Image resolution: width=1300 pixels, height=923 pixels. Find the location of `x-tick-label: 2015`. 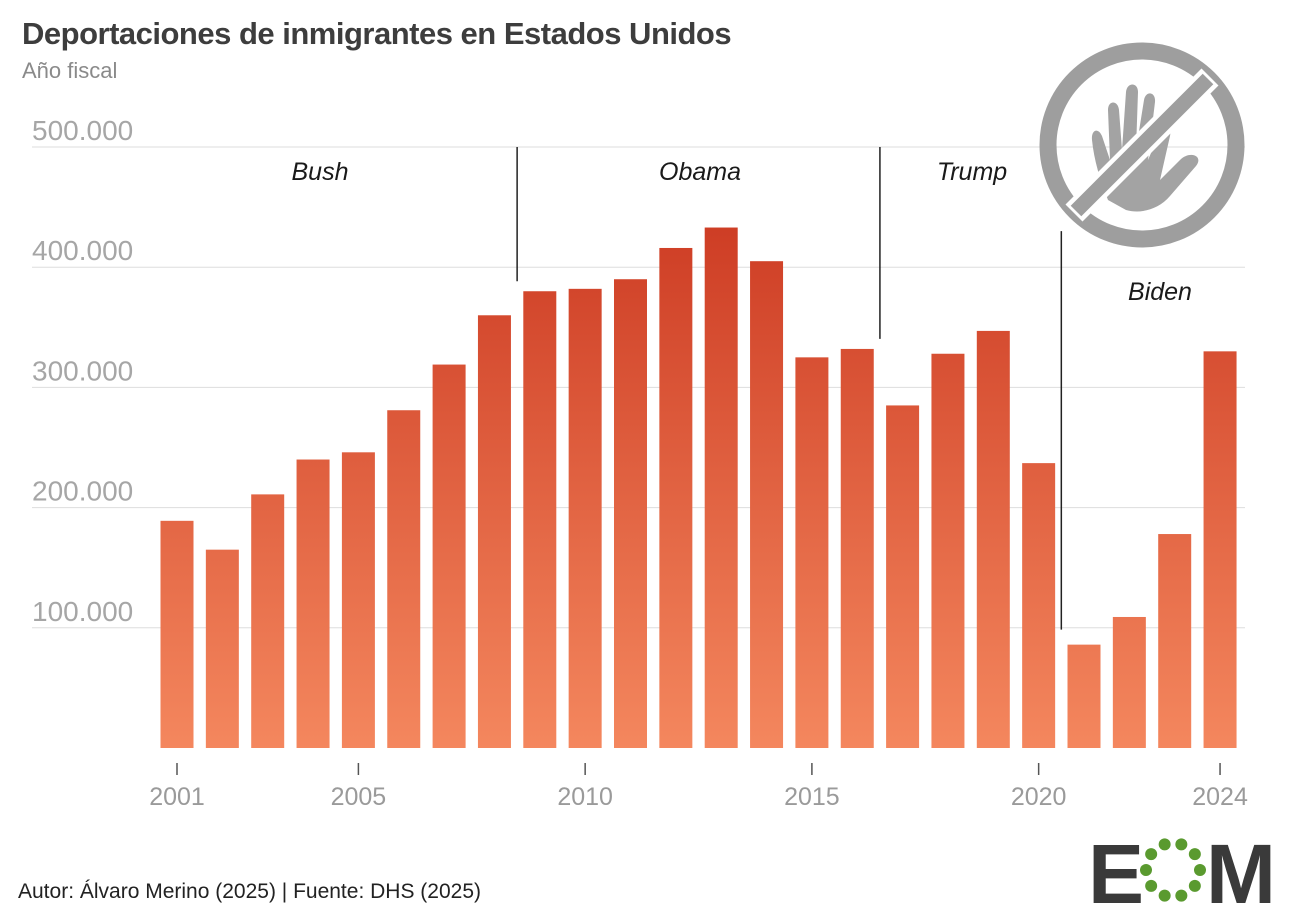

x-tick-label: 2015 is located at coordinates (812, 797).